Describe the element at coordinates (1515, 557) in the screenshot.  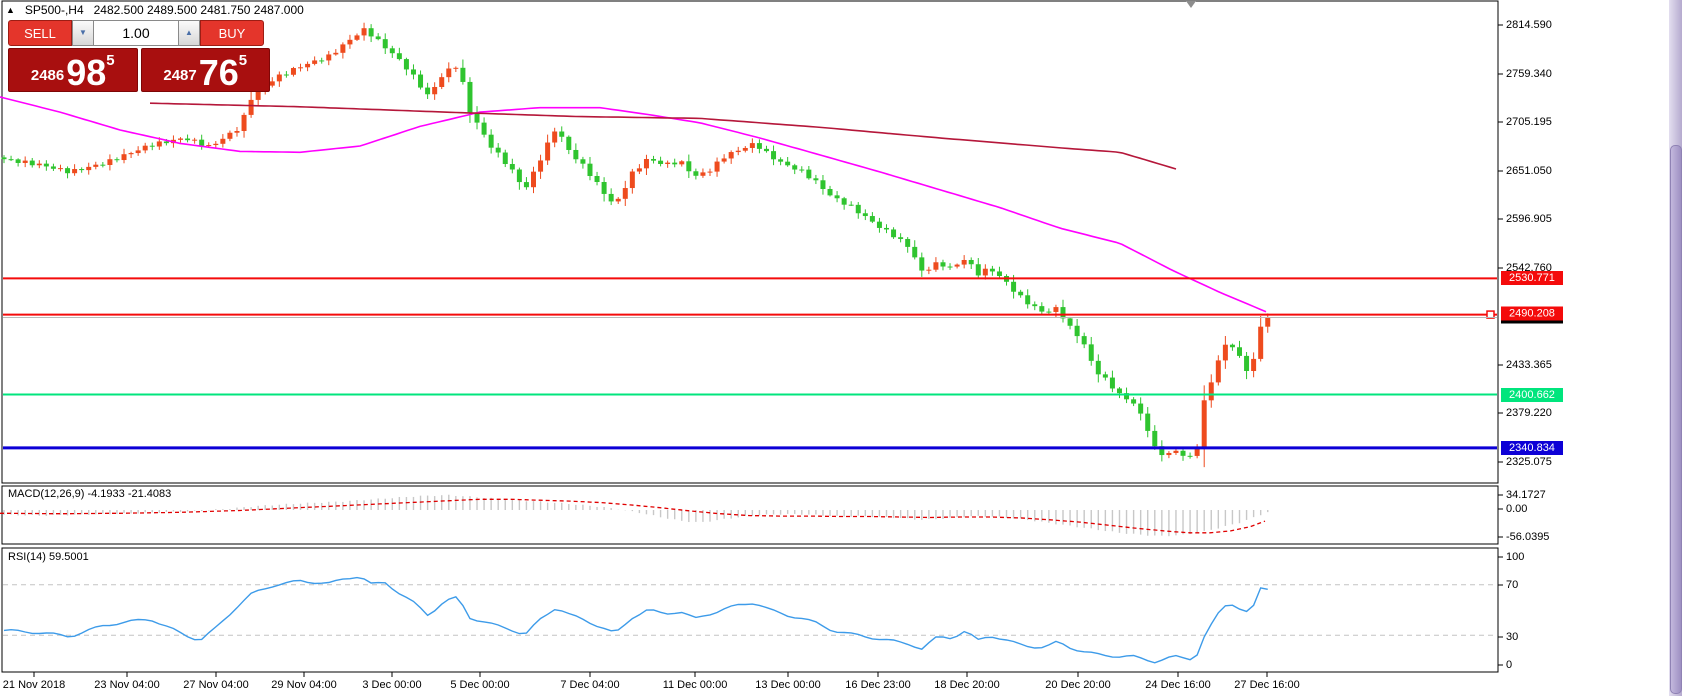
I see `price-axis-label: 100` at that location.